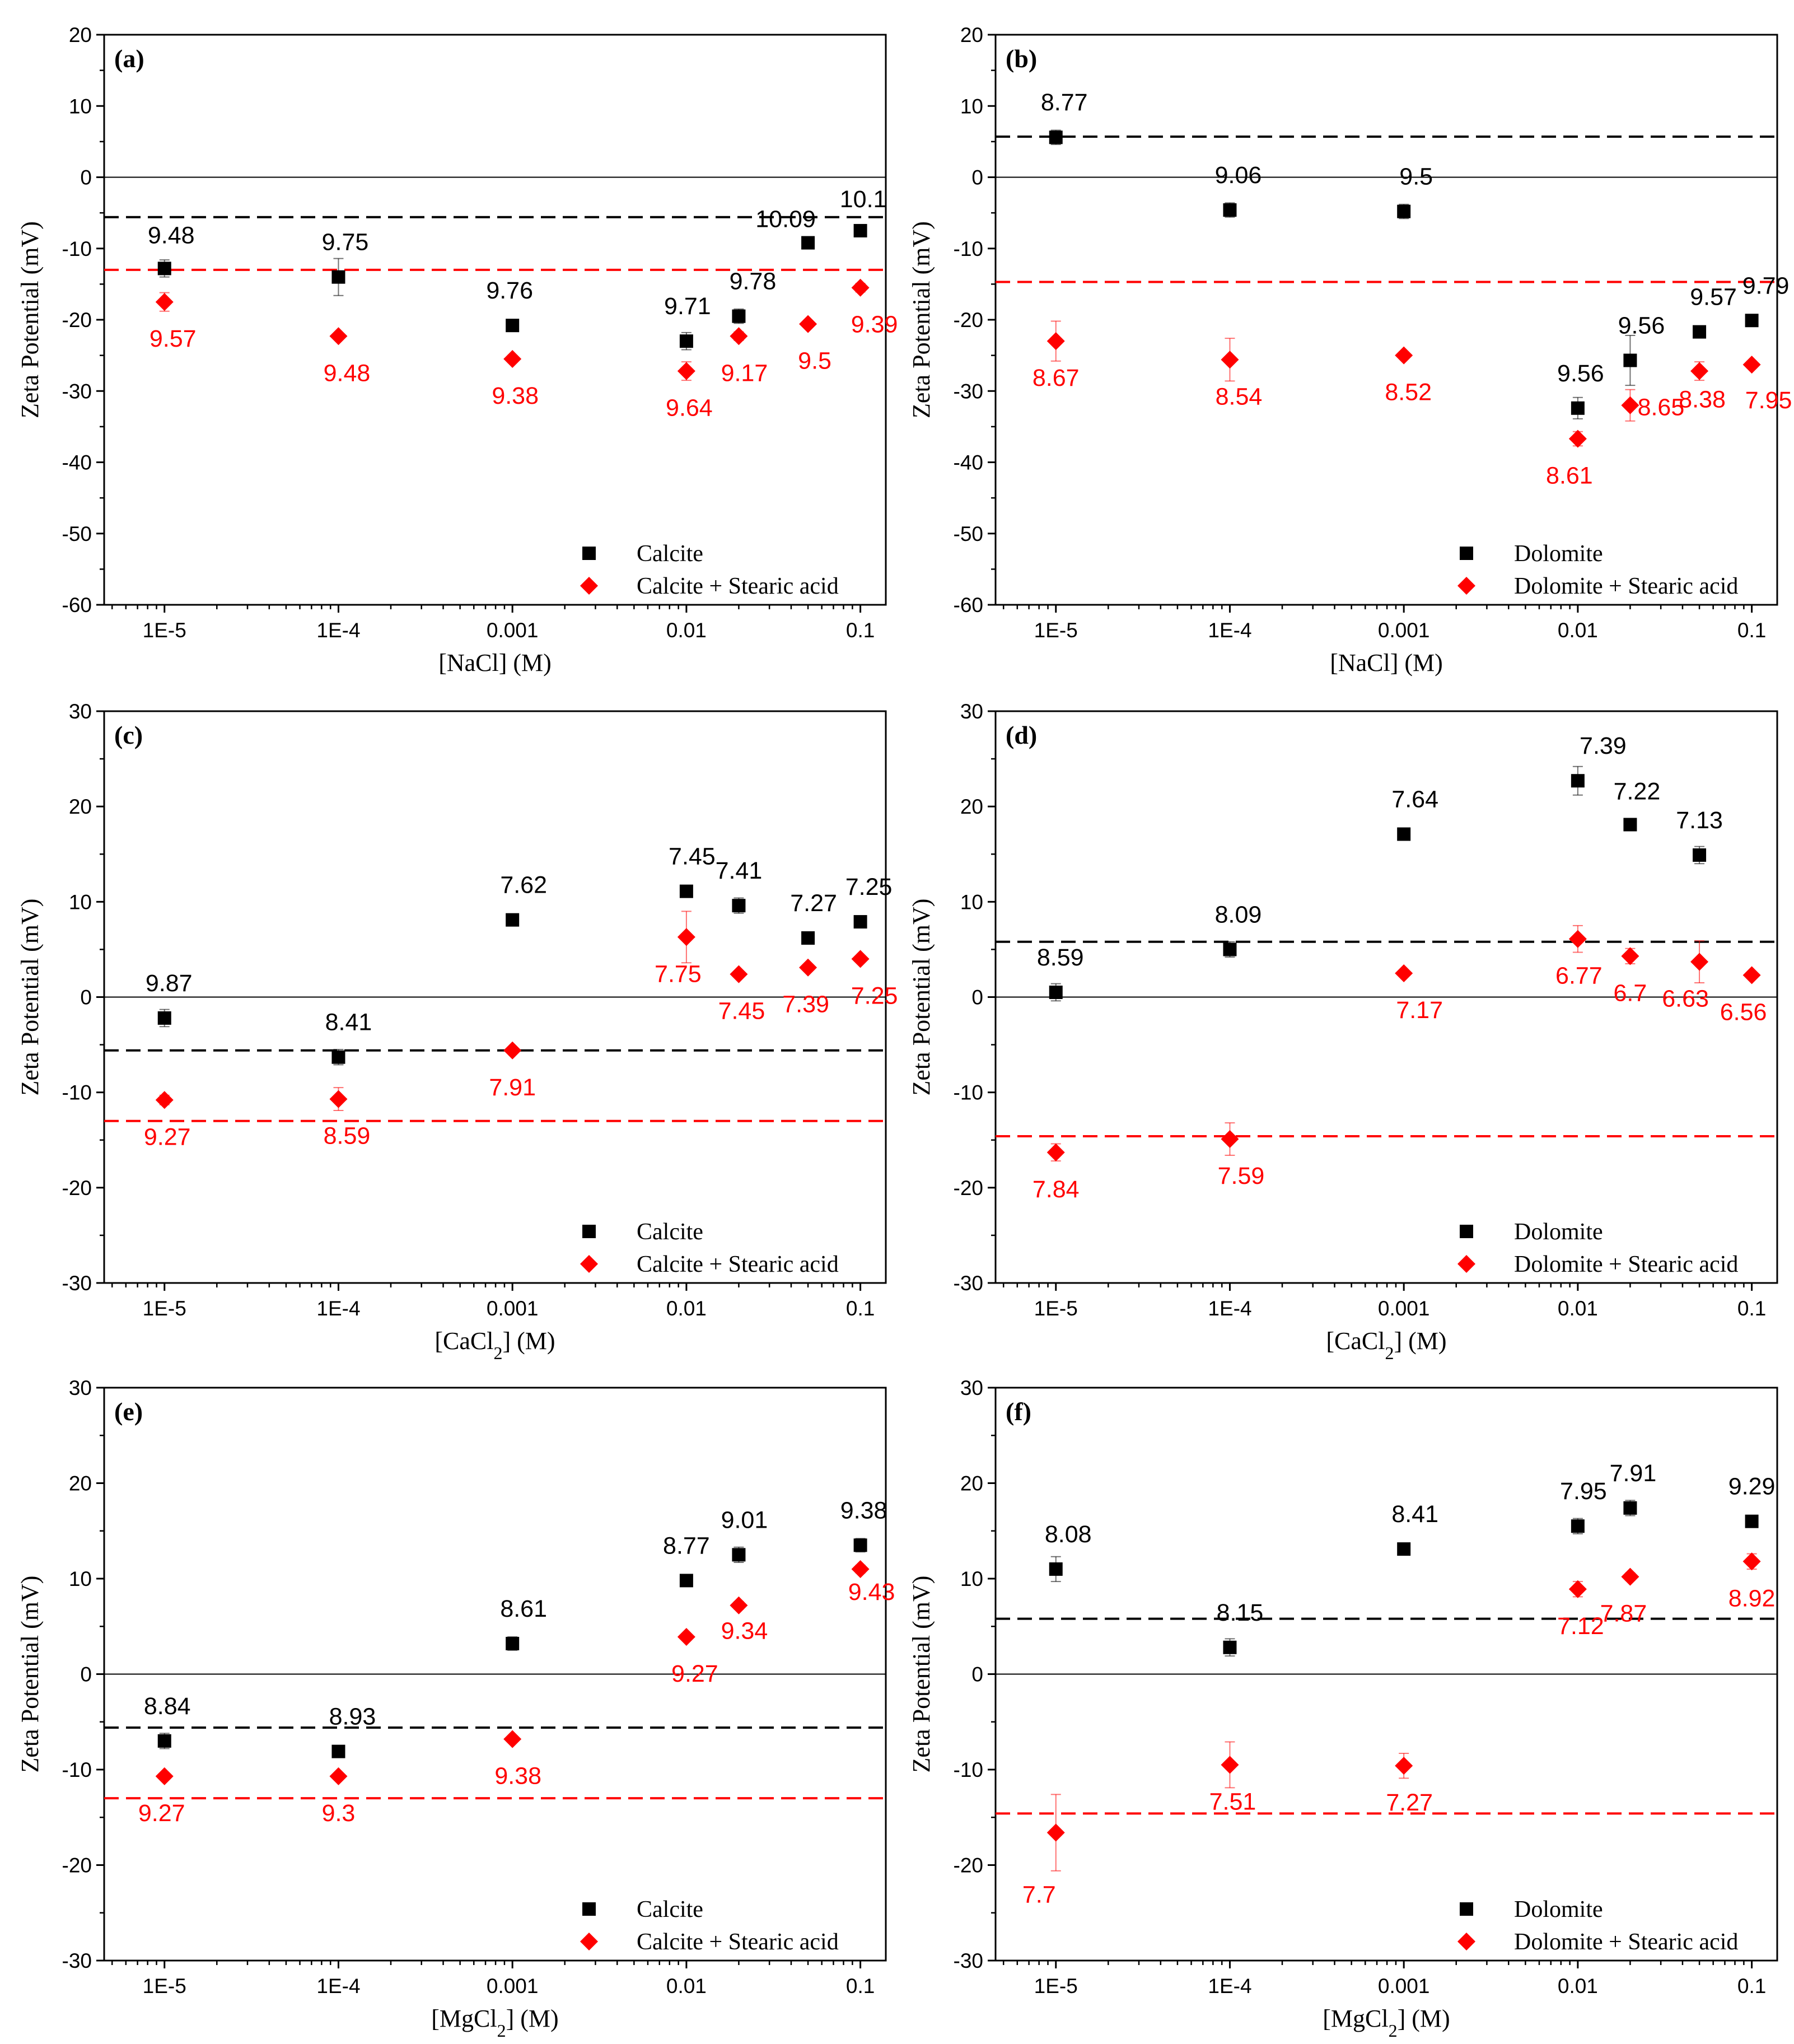 The width and height of the screenshot is (1794, 2044). What do you see at coordinates (739, 871) in the screenshot?
I see `data-label: 7.41` at bounding box center [739, 871].